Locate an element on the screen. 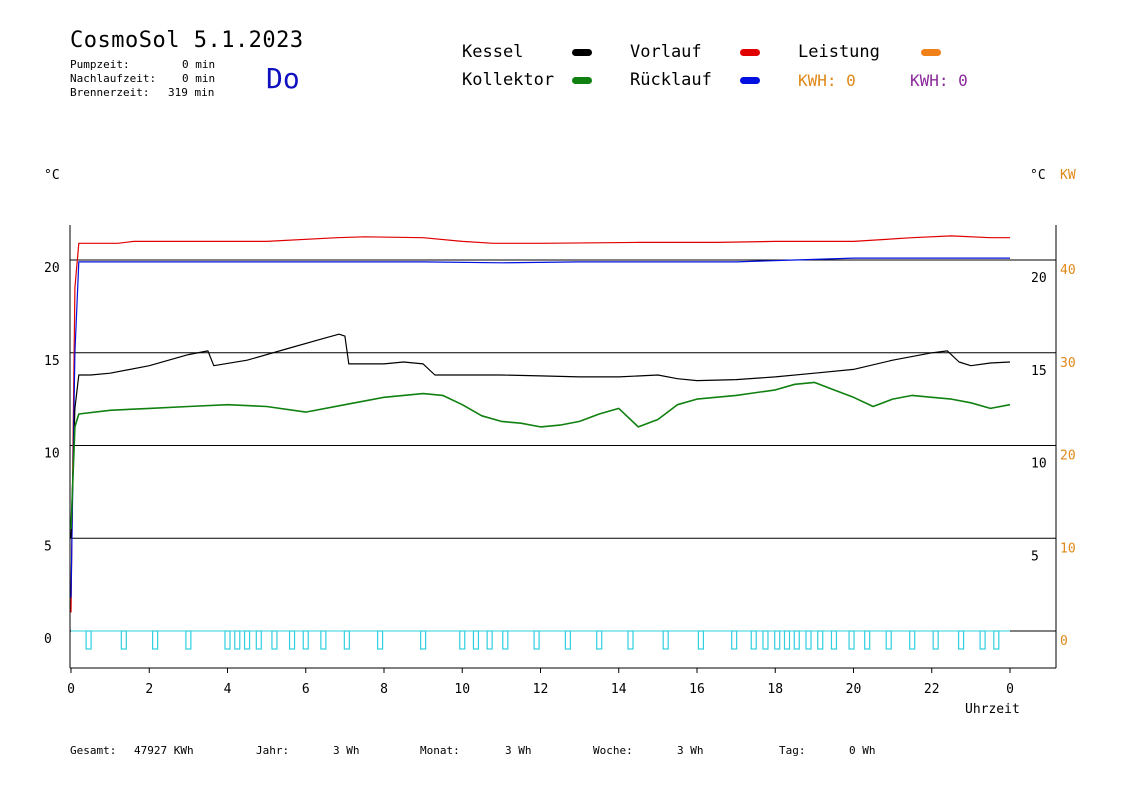  x-tick-label: 20 is located at coordinates (854, 689).